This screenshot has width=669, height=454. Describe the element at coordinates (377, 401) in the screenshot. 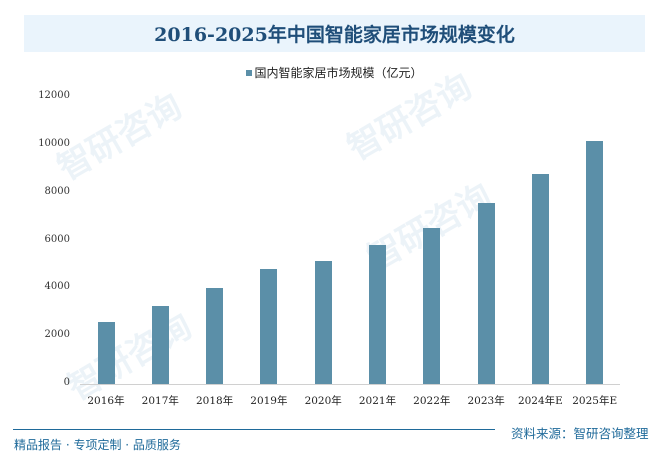

I see `x-tick-label: 2021年` at that location.